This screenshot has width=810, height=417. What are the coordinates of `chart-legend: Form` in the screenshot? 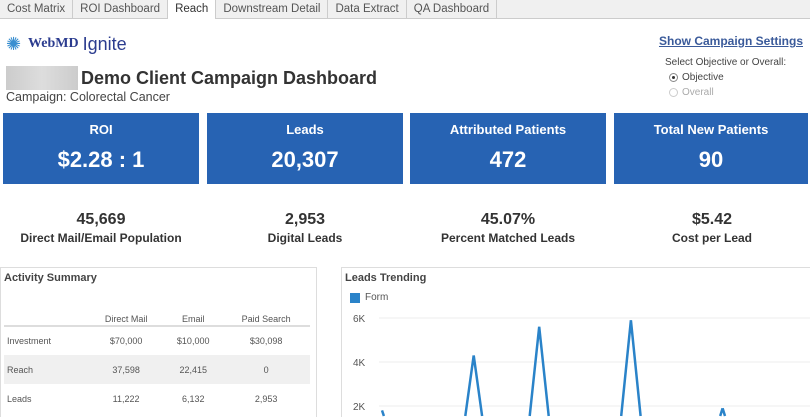 It's located at (369, 297).